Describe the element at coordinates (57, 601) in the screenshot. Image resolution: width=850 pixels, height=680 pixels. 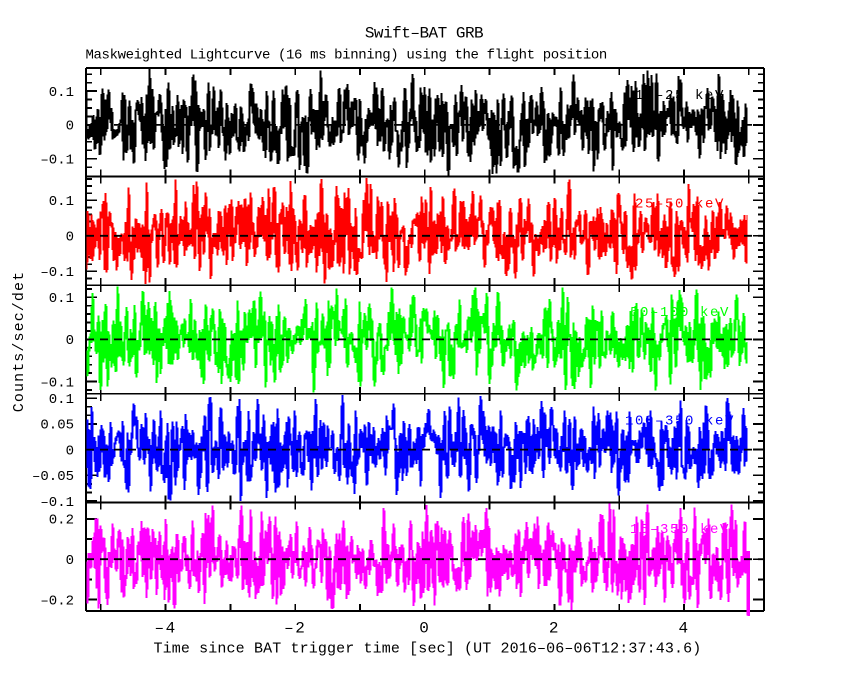
I see `svg-text: –0.2` at that location.